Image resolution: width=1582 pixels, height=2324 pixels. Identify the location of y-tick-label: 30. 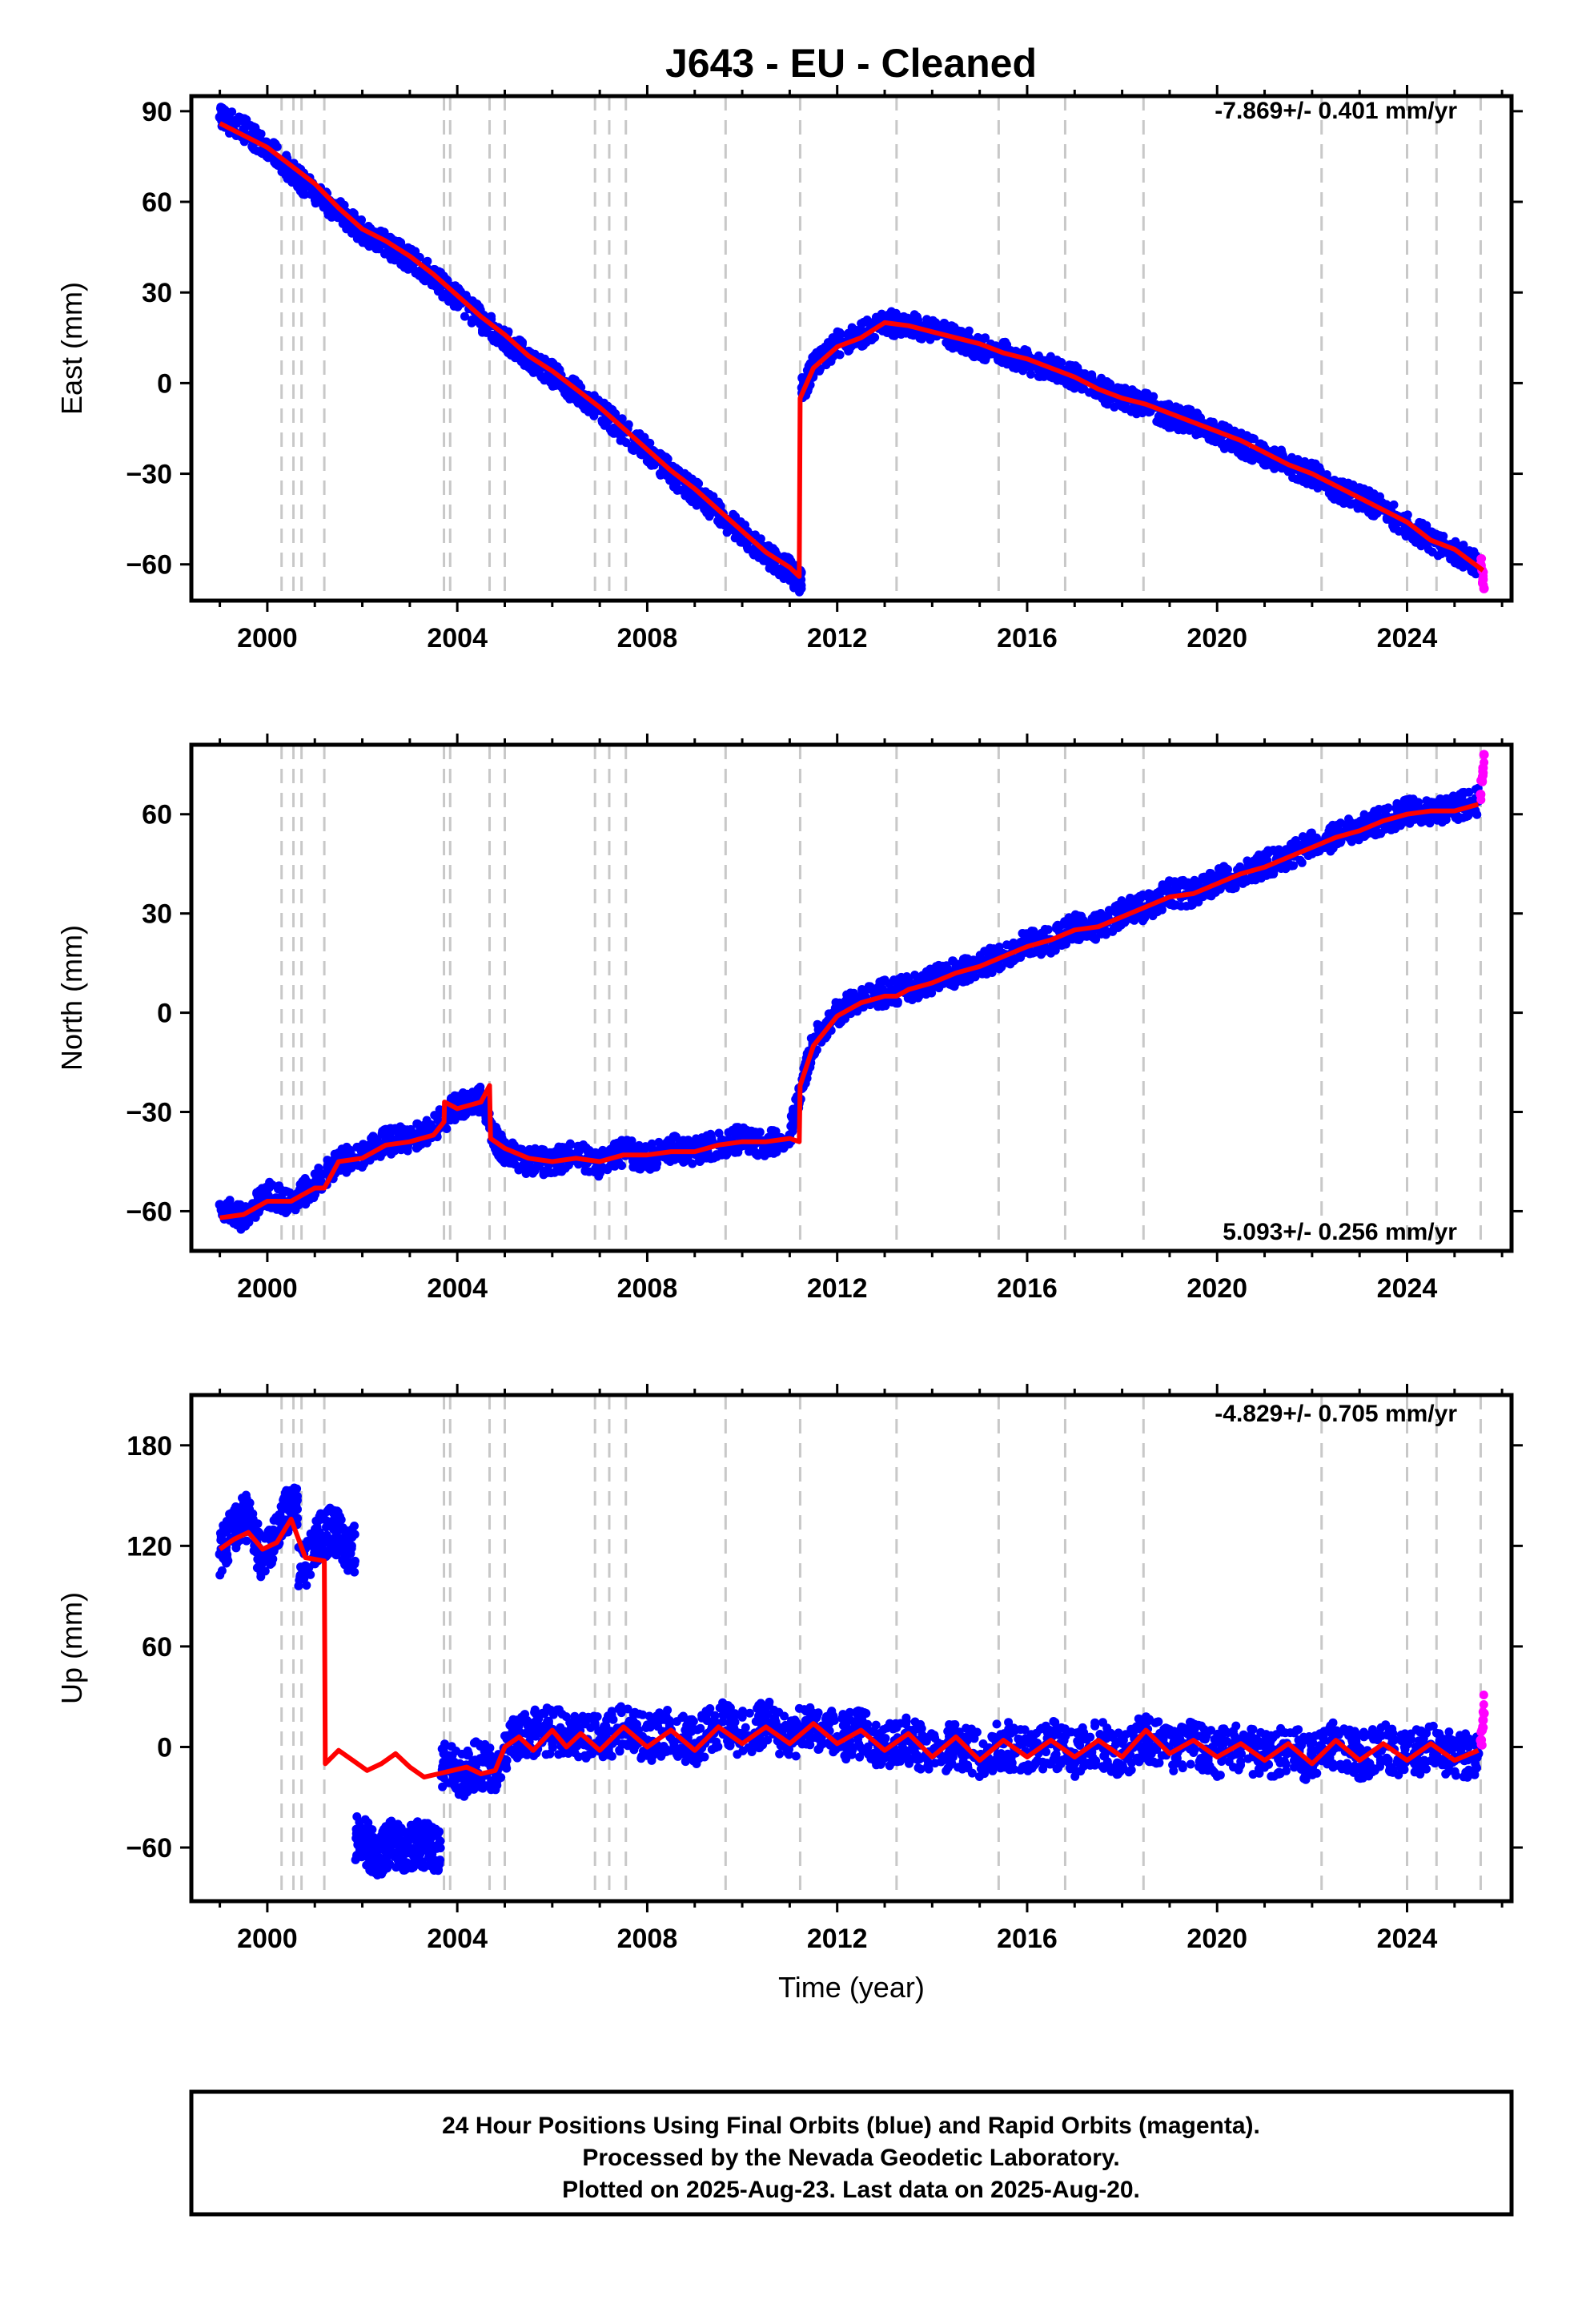
(157, 293).